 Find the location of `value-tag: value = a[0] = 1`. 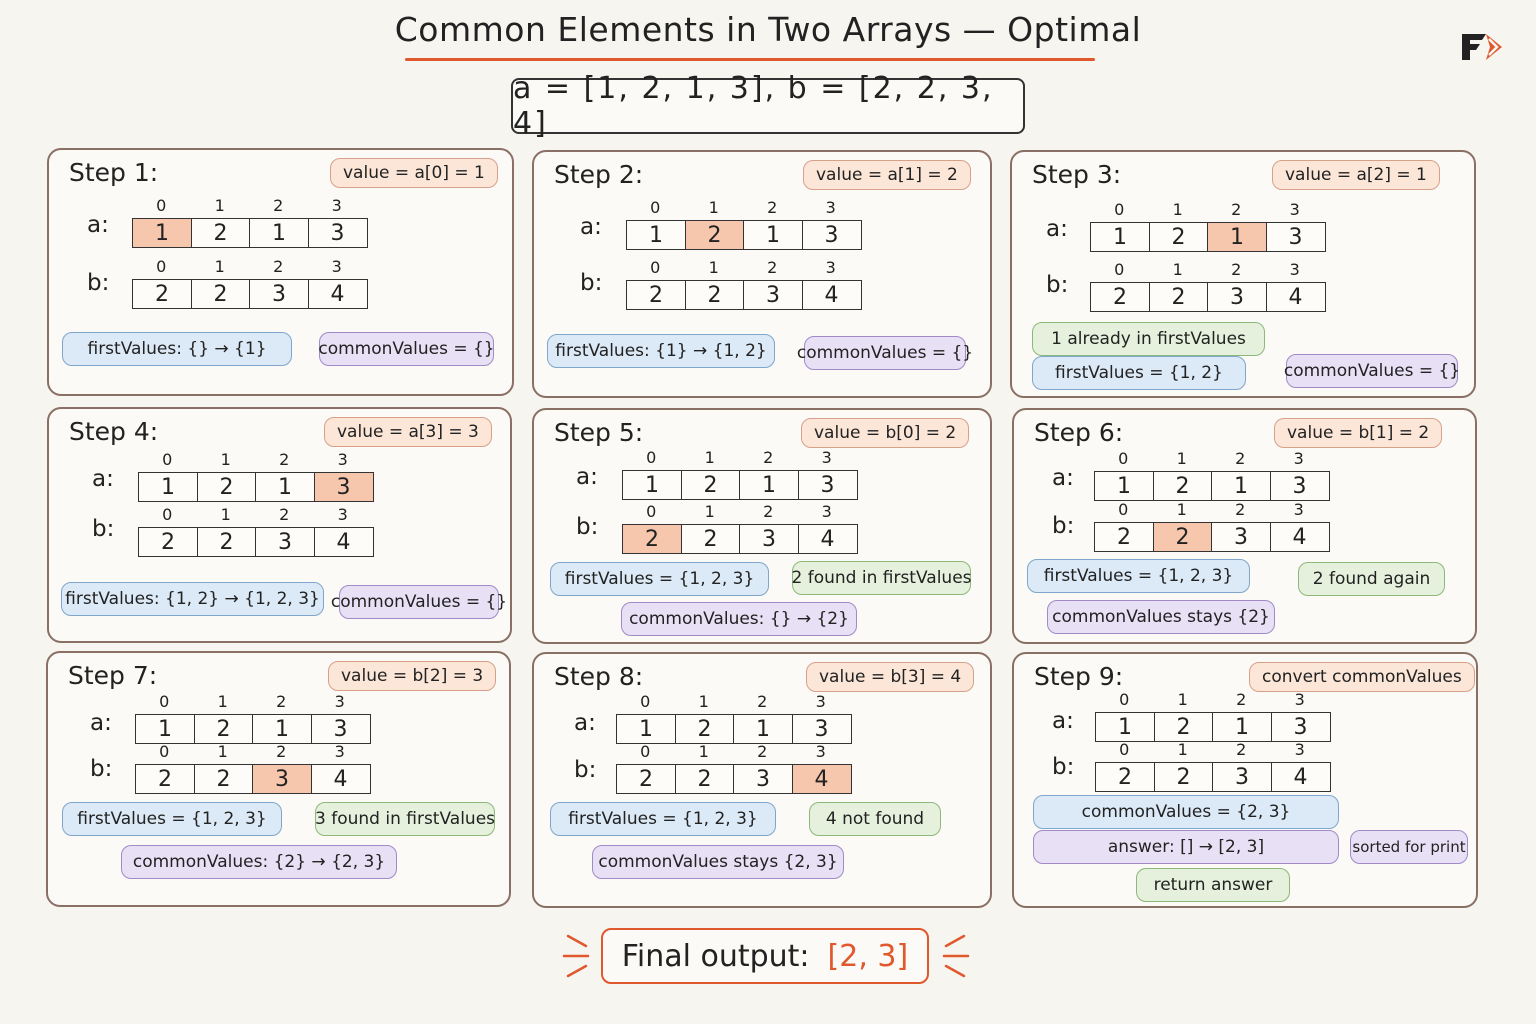

value-tag: value = a[0] = 1 is located at coordinates (414, 173).